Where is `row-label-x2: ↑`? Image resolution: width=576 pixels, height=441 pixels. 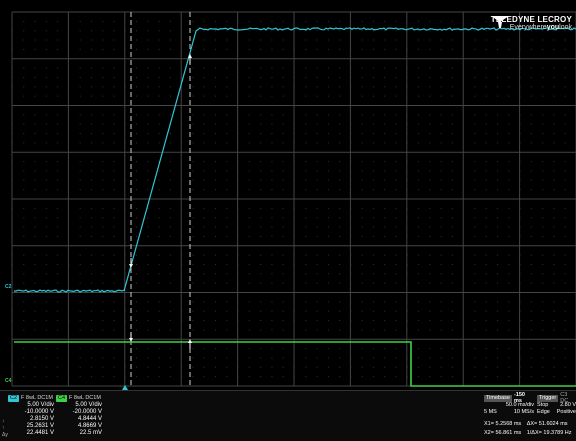
row-label-x2: ↑ is located at coordinates (3, 428).